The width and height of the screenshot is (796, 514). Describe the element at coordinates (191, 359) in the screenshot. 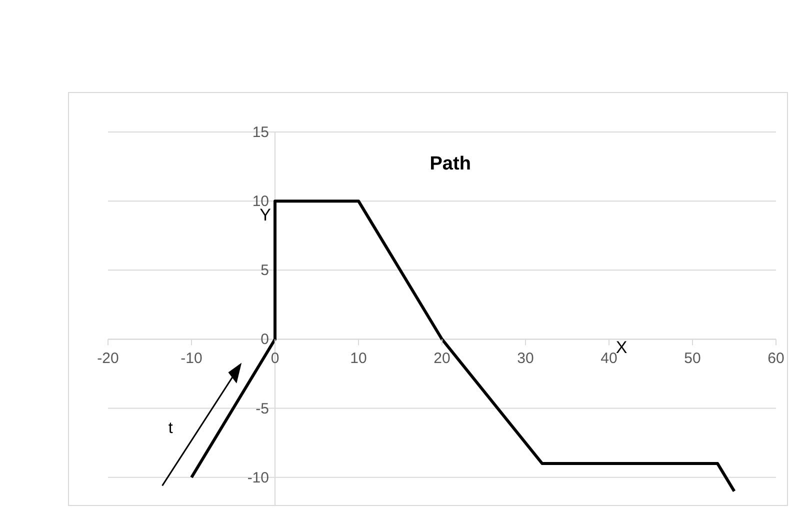

I see `x-tick-label: -10` at that location.